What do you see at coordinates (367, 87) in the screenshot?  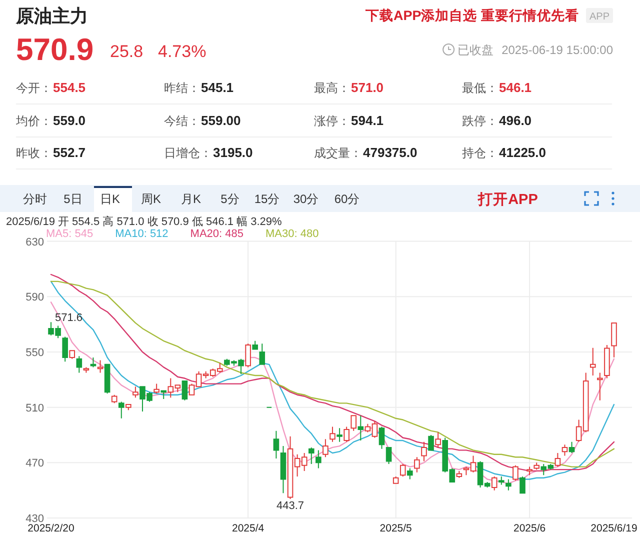 I see `text: 571.0` at bounding box center [367, 87].